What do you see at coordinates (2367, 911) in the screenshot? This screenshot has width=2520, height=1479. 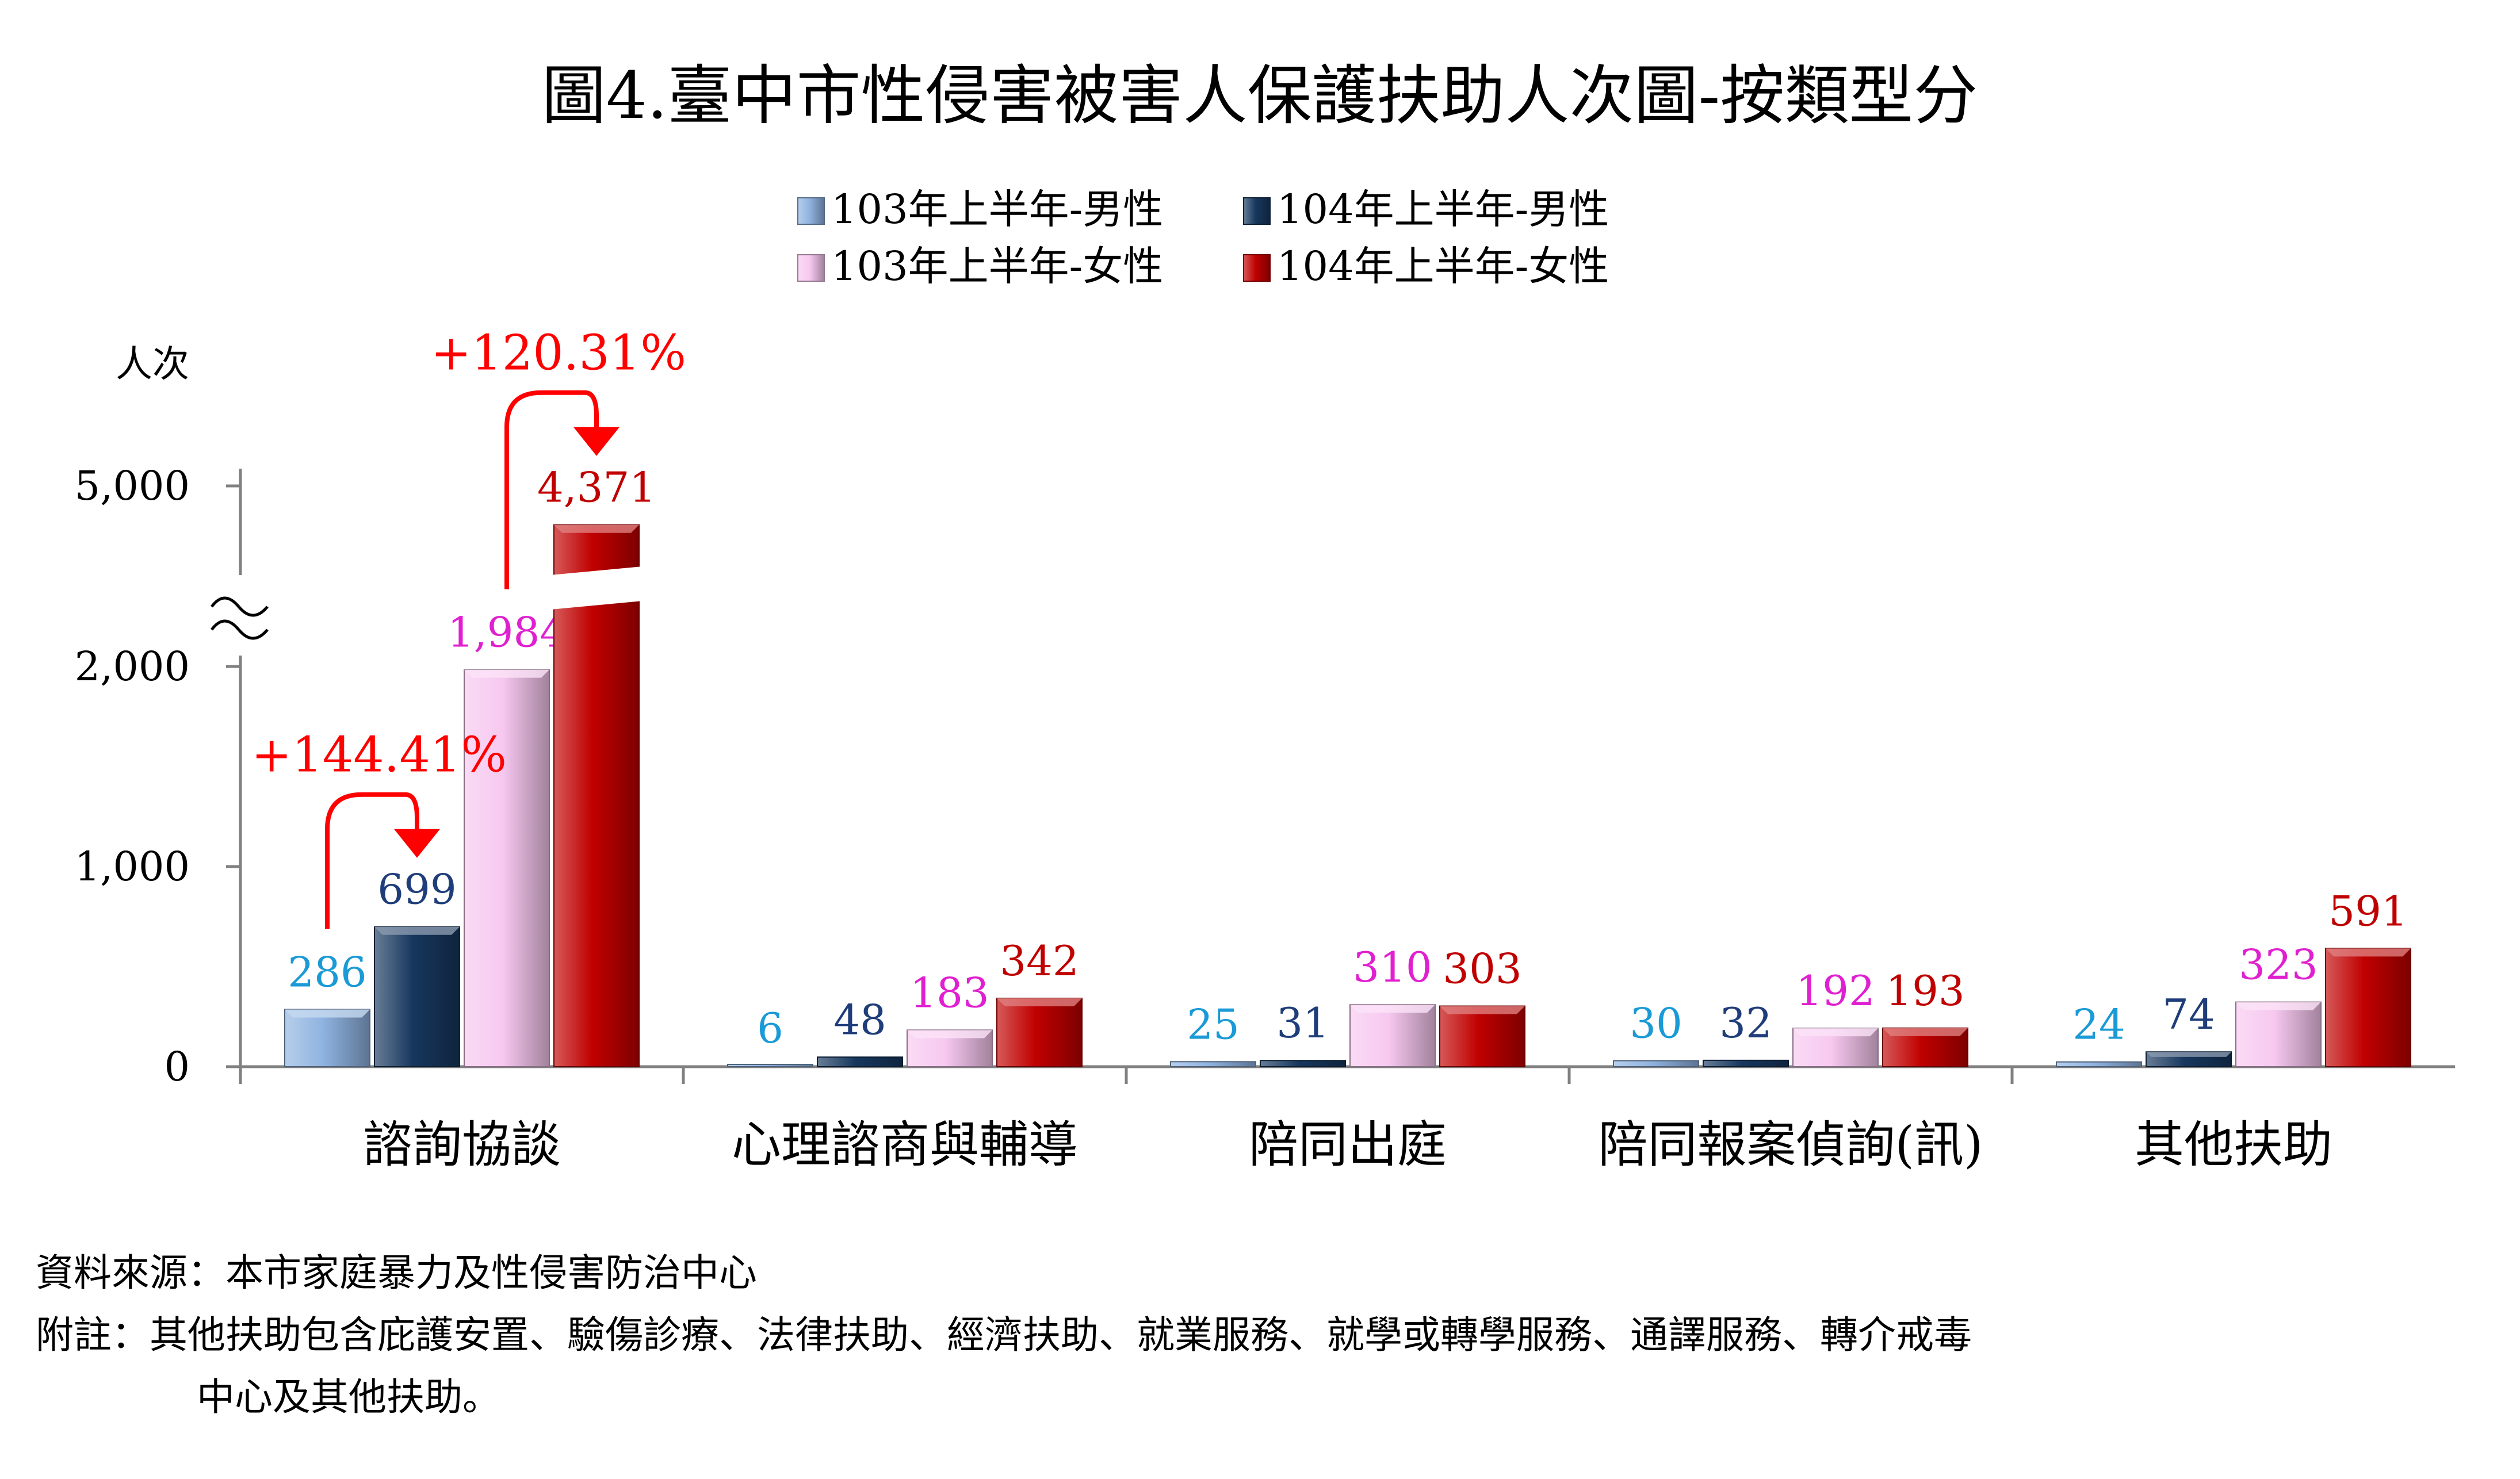 I see `data-label: 591` at bounding box center [2367, 911].